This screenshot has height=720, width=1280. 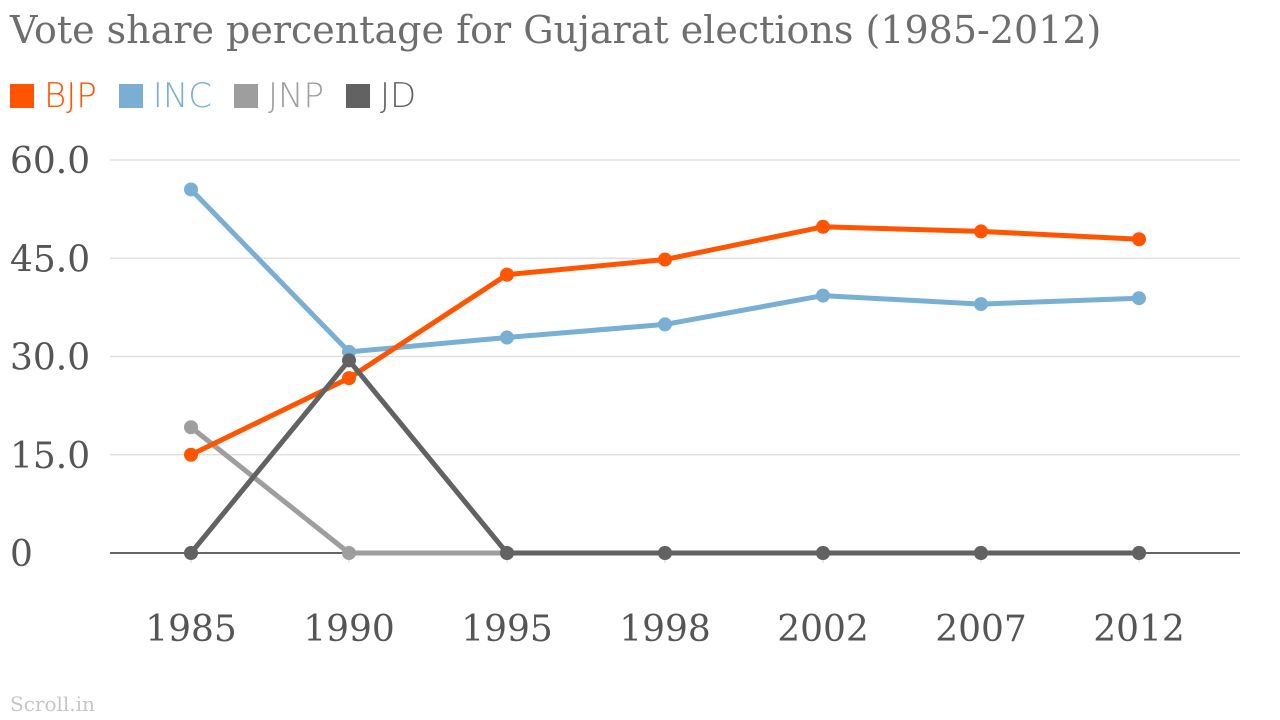 What do you see at coordinates (981, 629) in the screenshot?
I see `x-tick-label: 2007` at bounding box center [981, 629].